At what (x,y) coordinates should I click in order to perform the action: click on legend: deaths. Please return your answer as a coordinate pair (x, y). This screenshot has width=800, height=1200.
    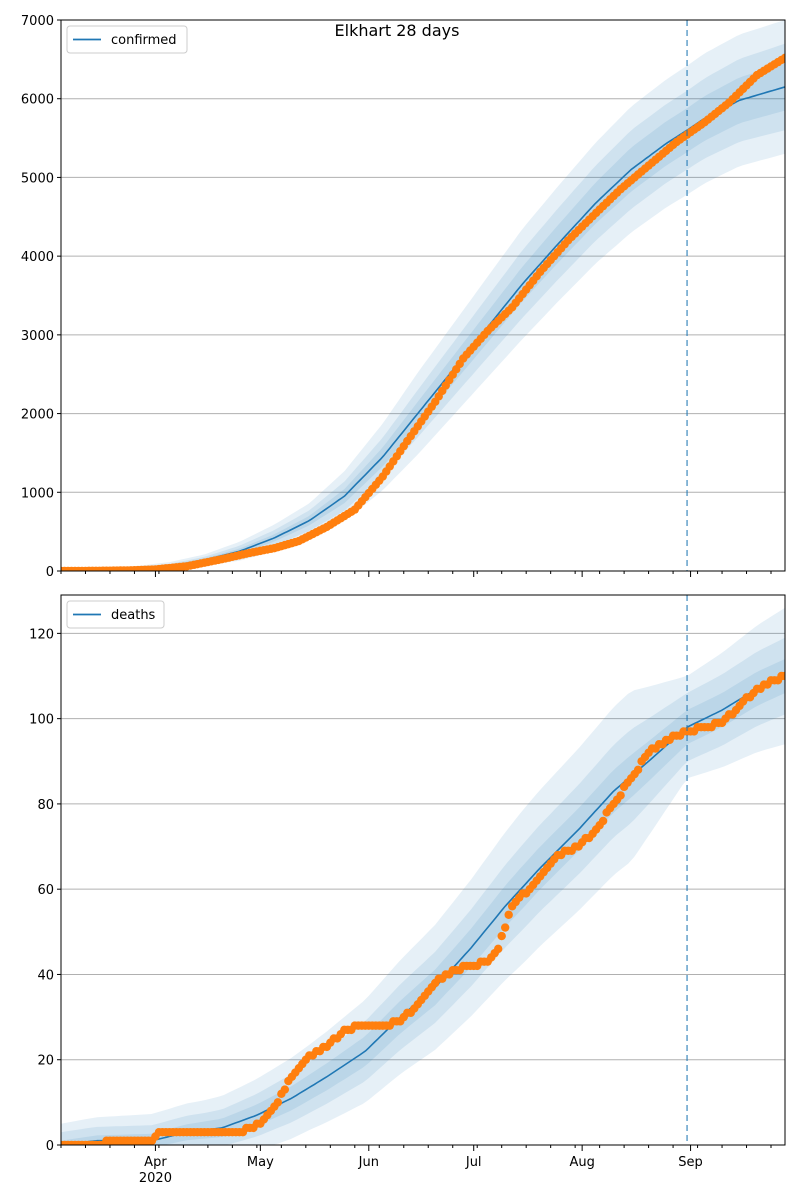
    Looking at the image, I should click on (115, 614).